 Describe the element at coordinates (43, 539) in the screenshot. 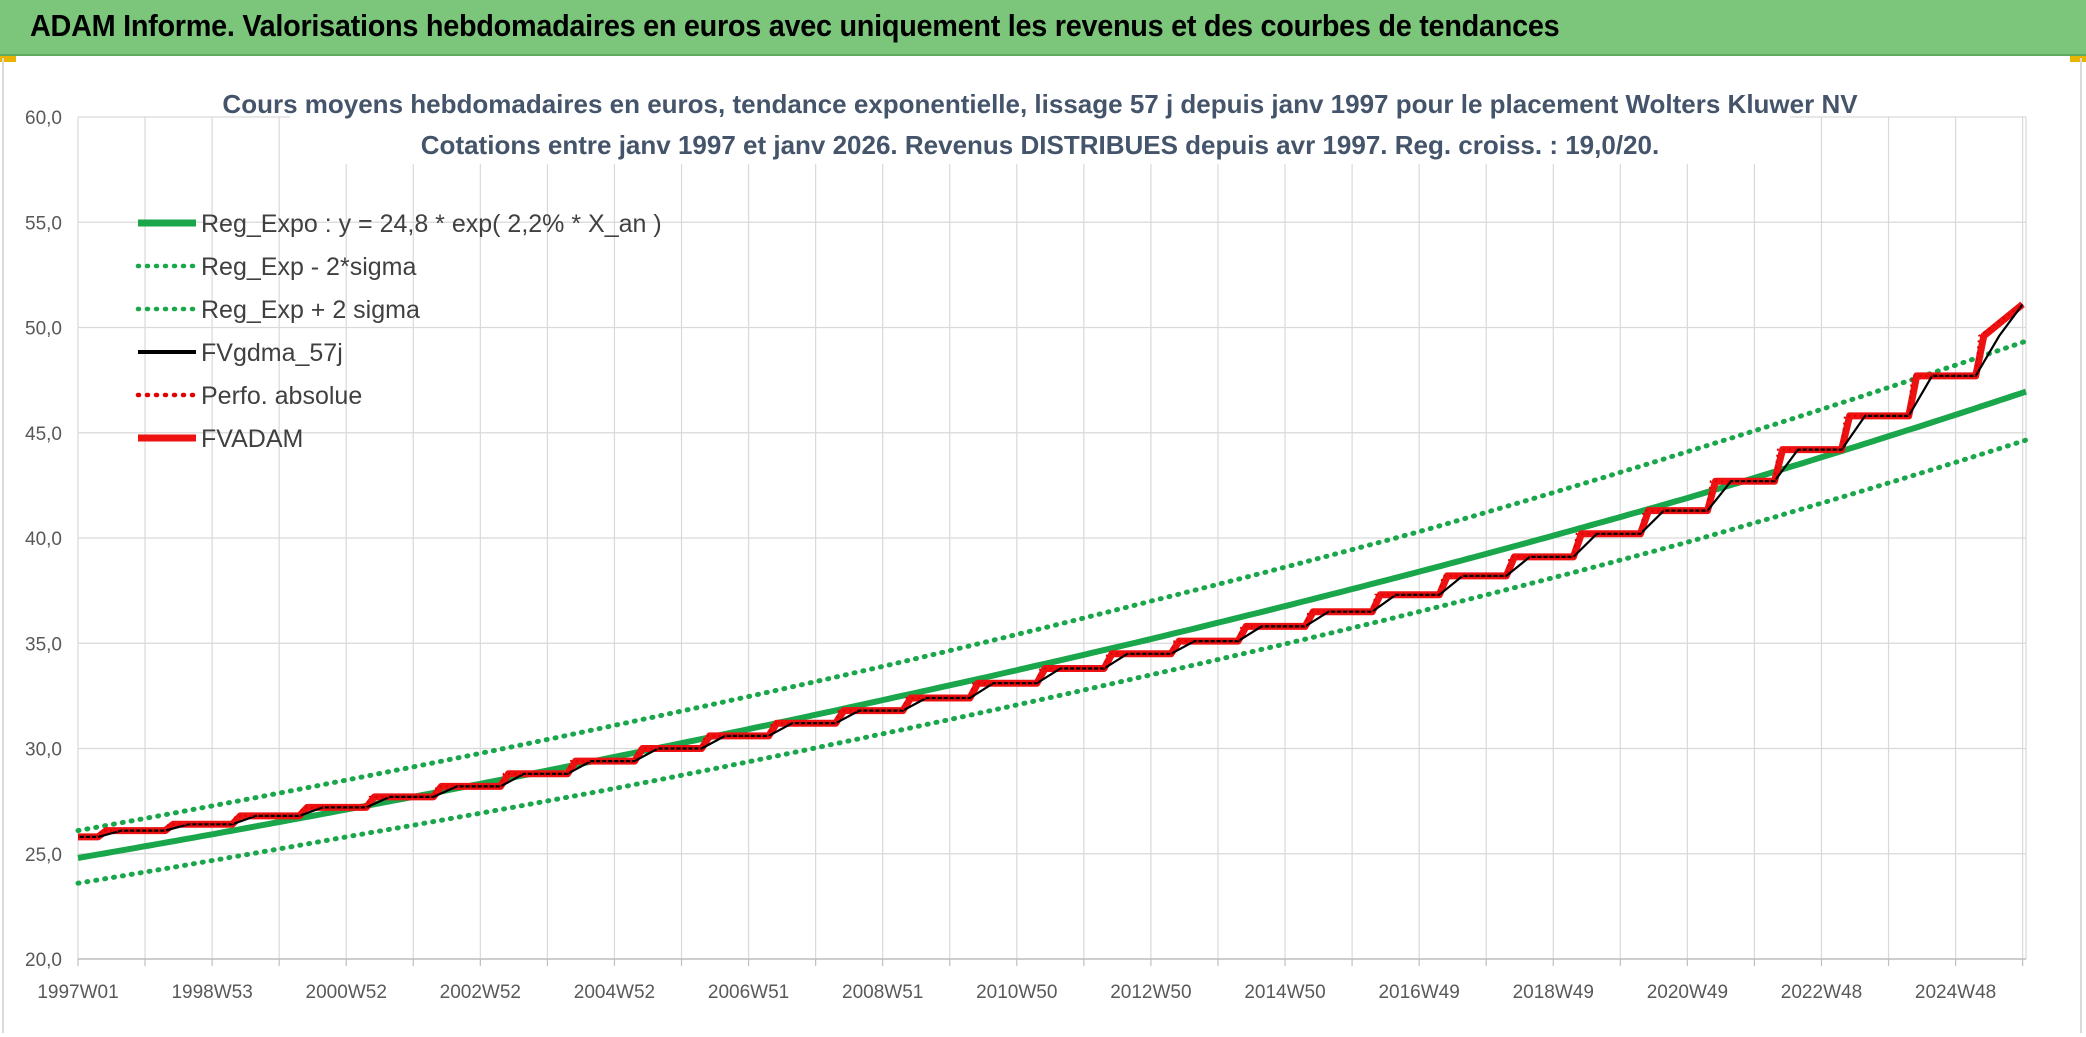

I see `y-tick-label: 40,0` at that location.